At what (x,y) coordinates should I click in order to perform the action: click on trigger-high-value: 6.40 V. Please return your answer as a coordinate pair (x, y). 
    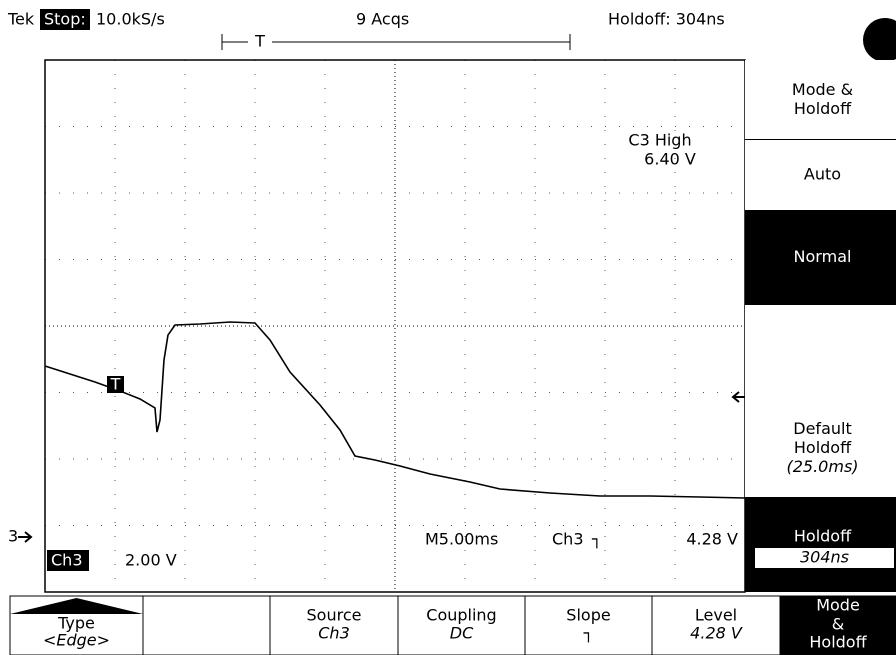
    Looking at the image, I should click on (670, 159).